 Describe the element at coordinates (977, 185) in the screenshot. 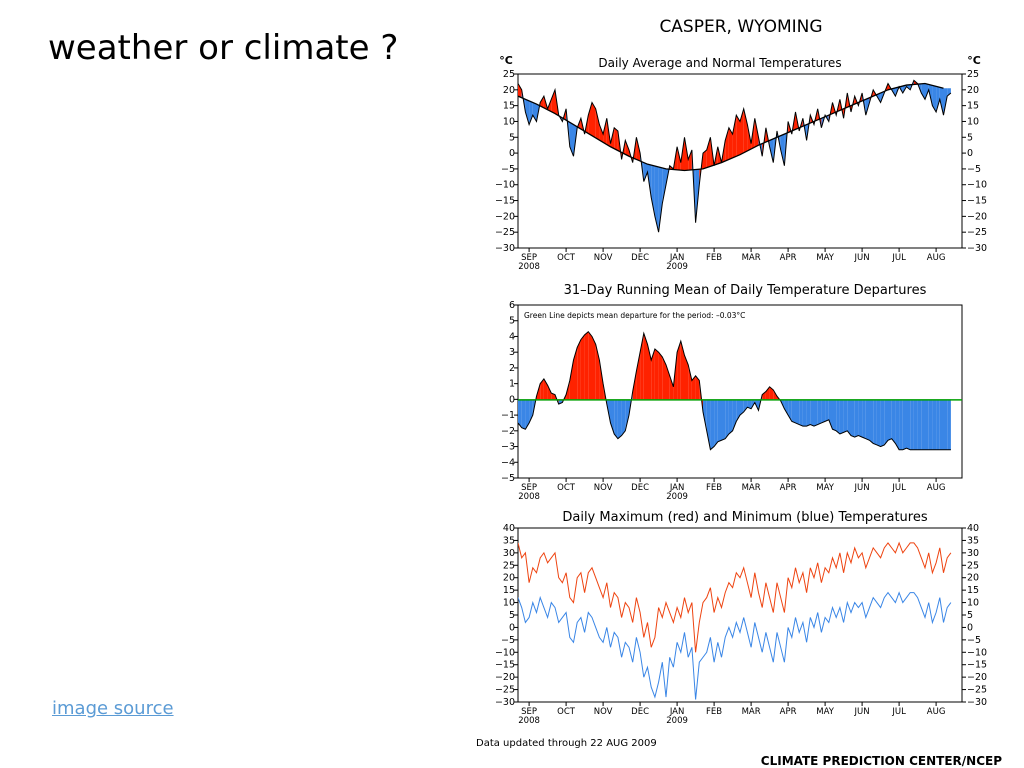

I see `y-tick-label-right: −10` at that location.